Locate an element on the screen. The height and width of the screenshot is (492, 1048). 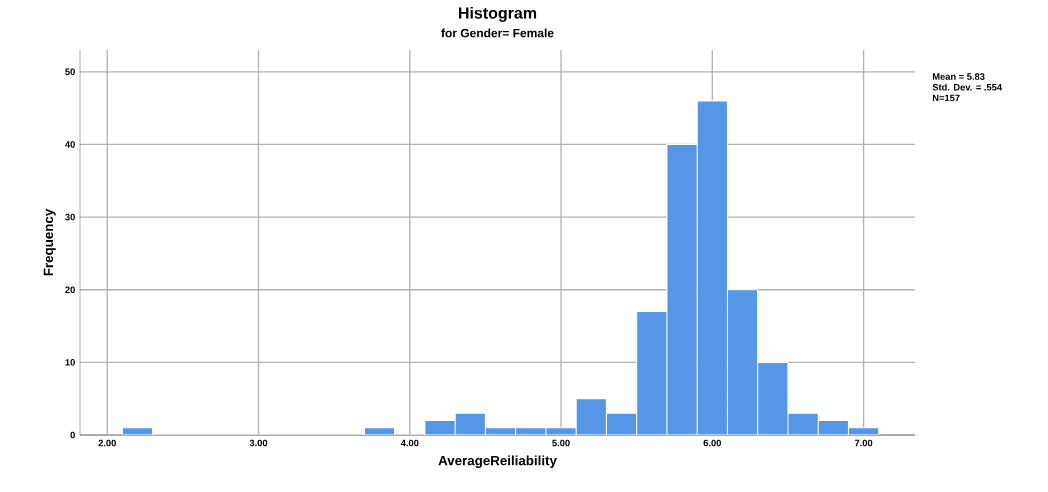
x-tick-label: 6.00 is located at coordinates (712, 443).